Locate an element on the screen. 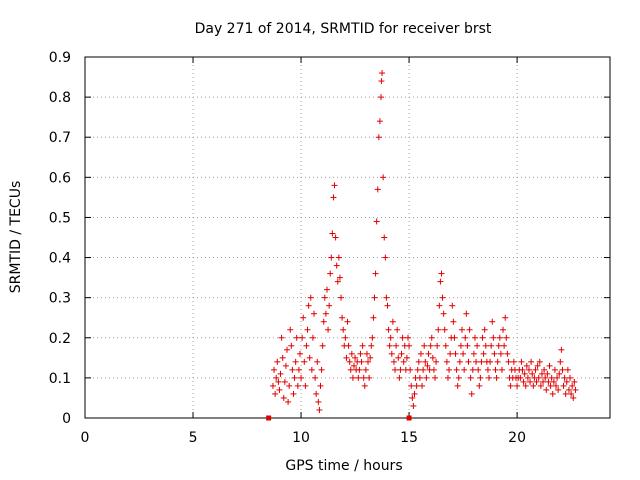 This screenshot has height=480, width=640. y-tick-label: 0.4 is located at coordinates (60, 259).